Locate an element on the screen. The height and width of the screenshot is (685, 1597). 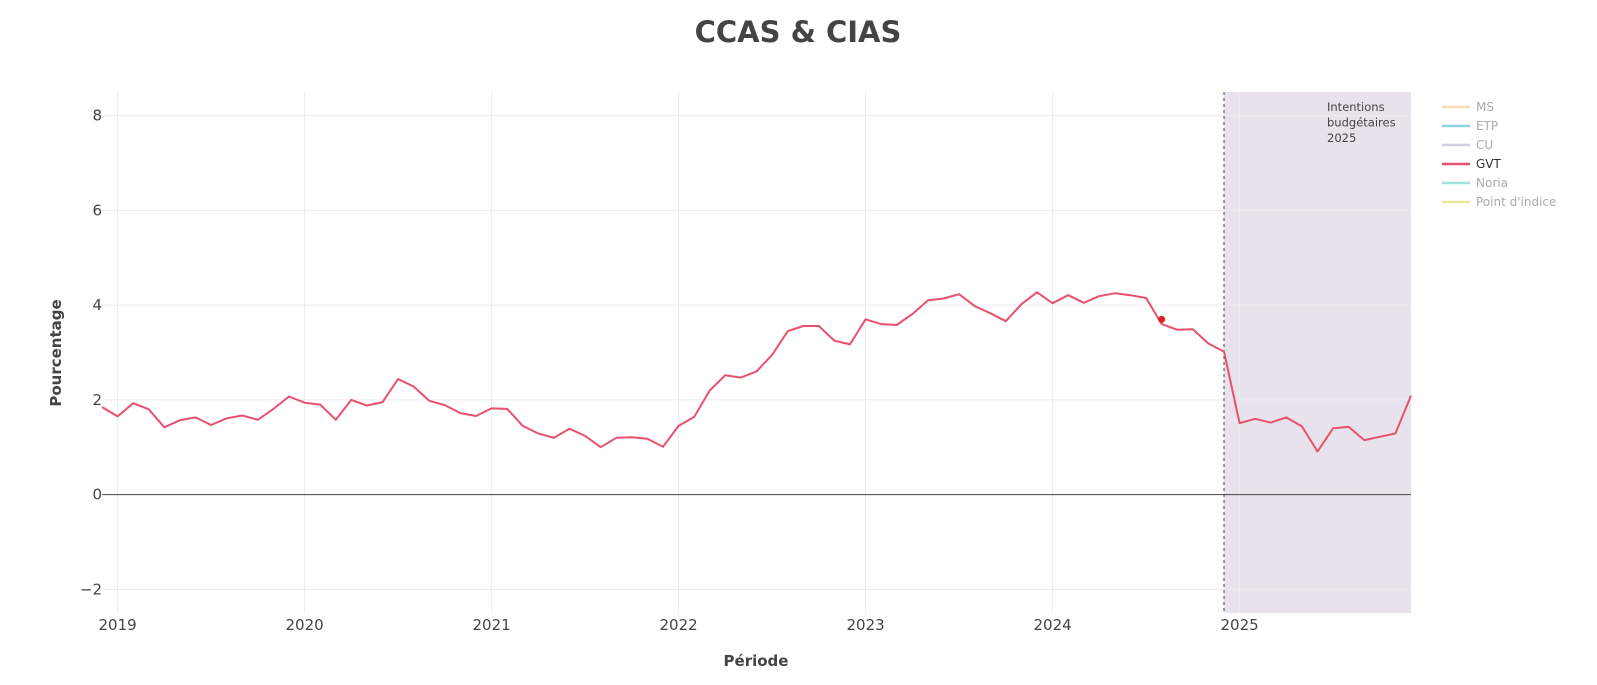
y-tick-label: 0 is located at coordinates (97, 495).